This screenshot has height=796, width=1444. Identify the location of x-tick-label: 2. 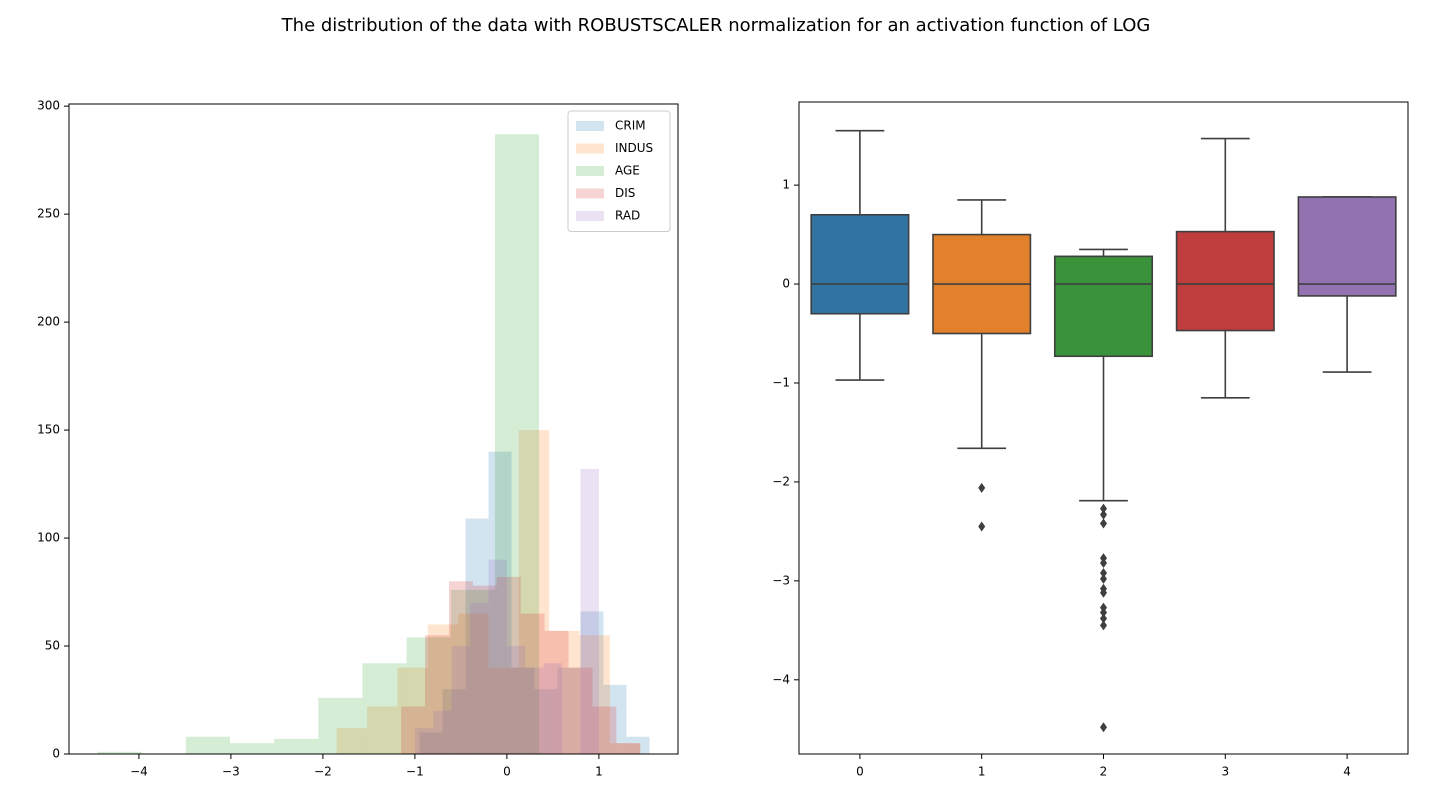
(1104, 772).